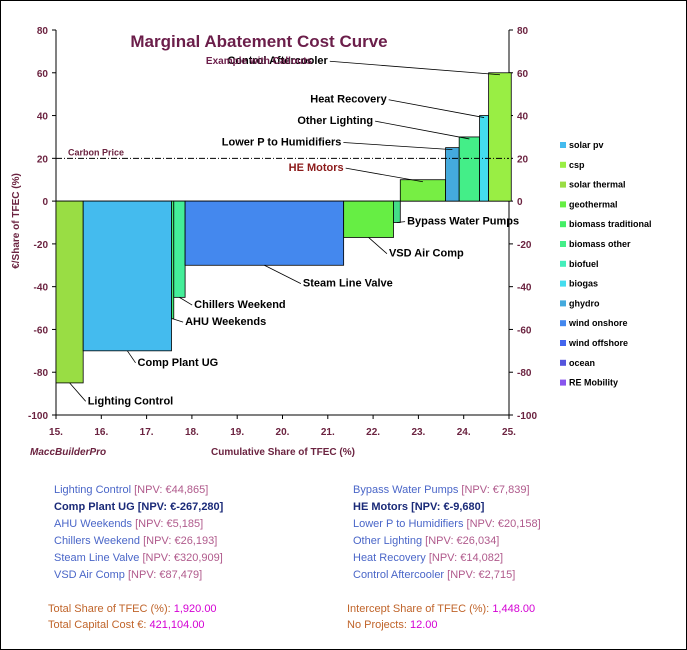  Describe the element at coordinates (97, 558) in the screenshot. I see `project-name: Steam Line Valve` at that location.